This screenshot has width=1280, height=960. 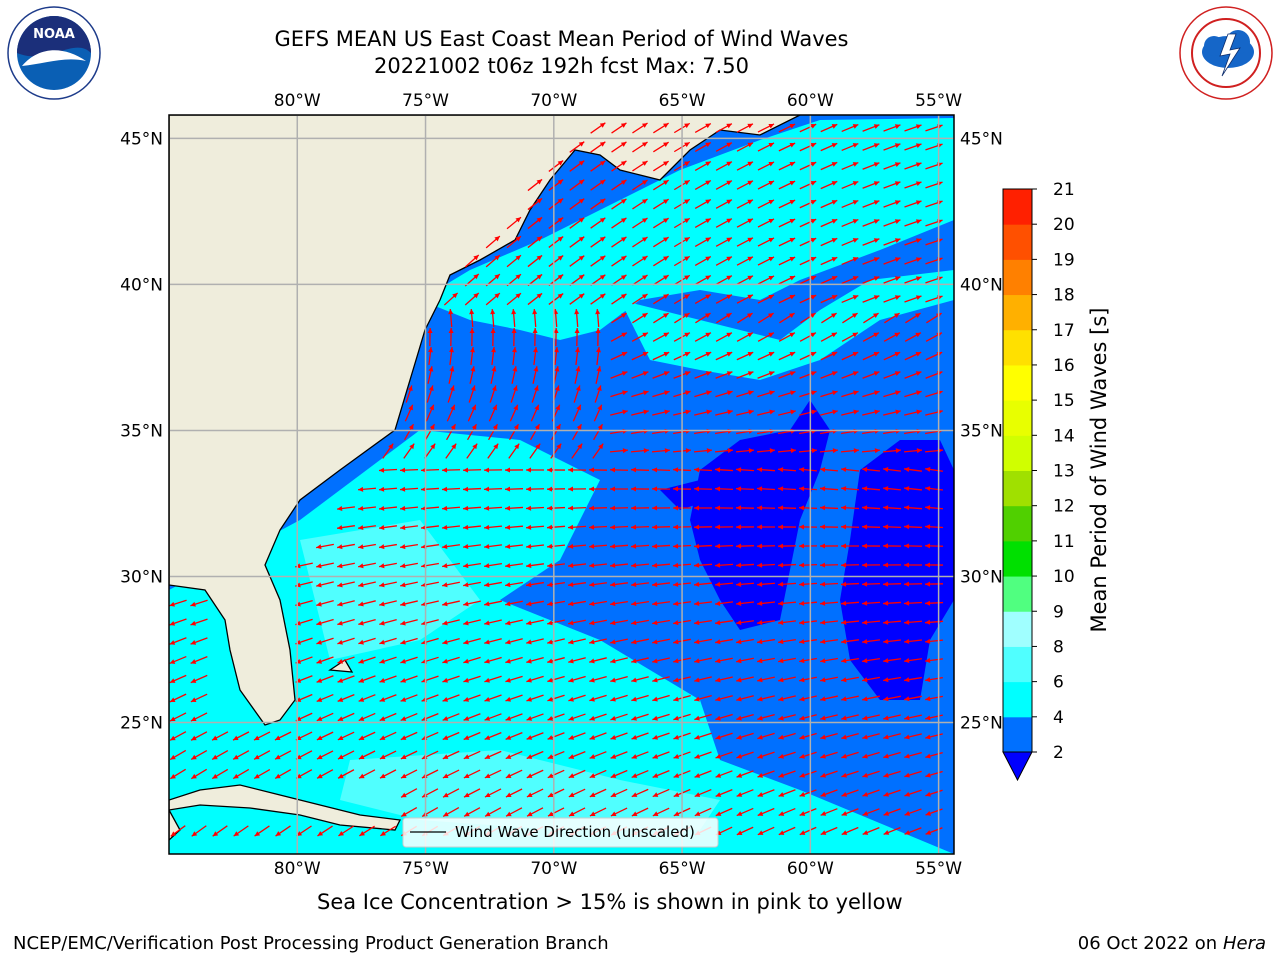 What do you see at coordinates (341, 666) in the screenshot?
I see `island` at bounding box center [341, 666].